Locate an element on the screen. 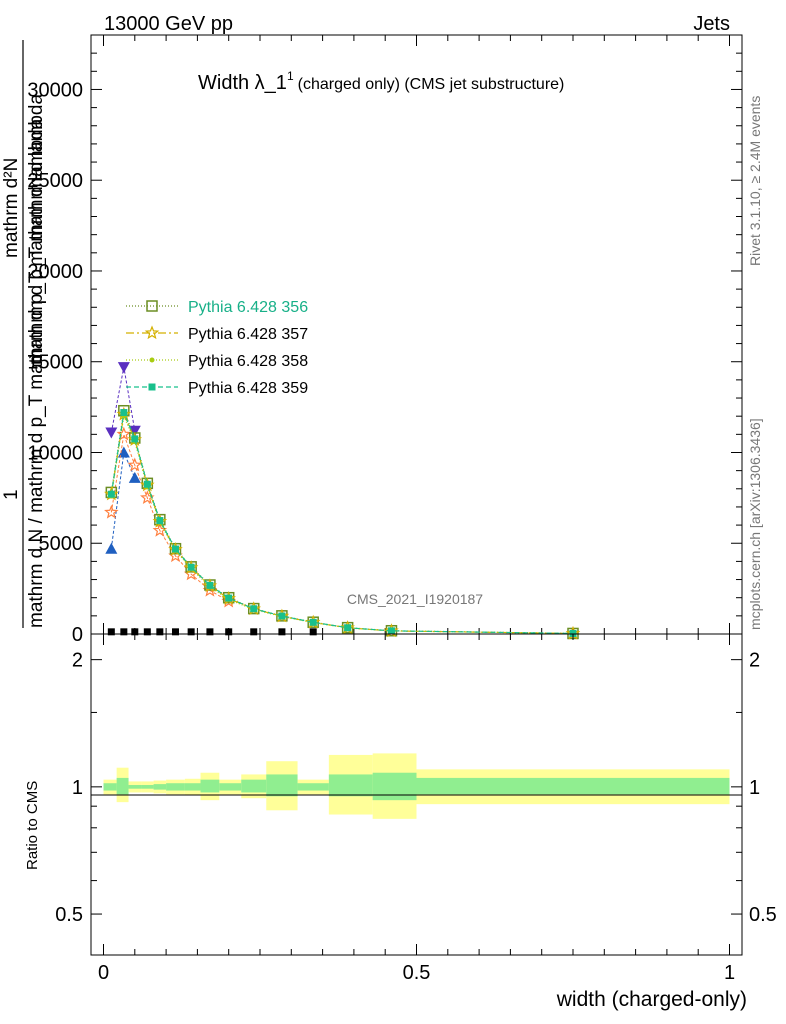 Image resolution: width=786 pixels, height=1024 pixels. y-tick-label: 20000 is located at coordinates (55, 272).